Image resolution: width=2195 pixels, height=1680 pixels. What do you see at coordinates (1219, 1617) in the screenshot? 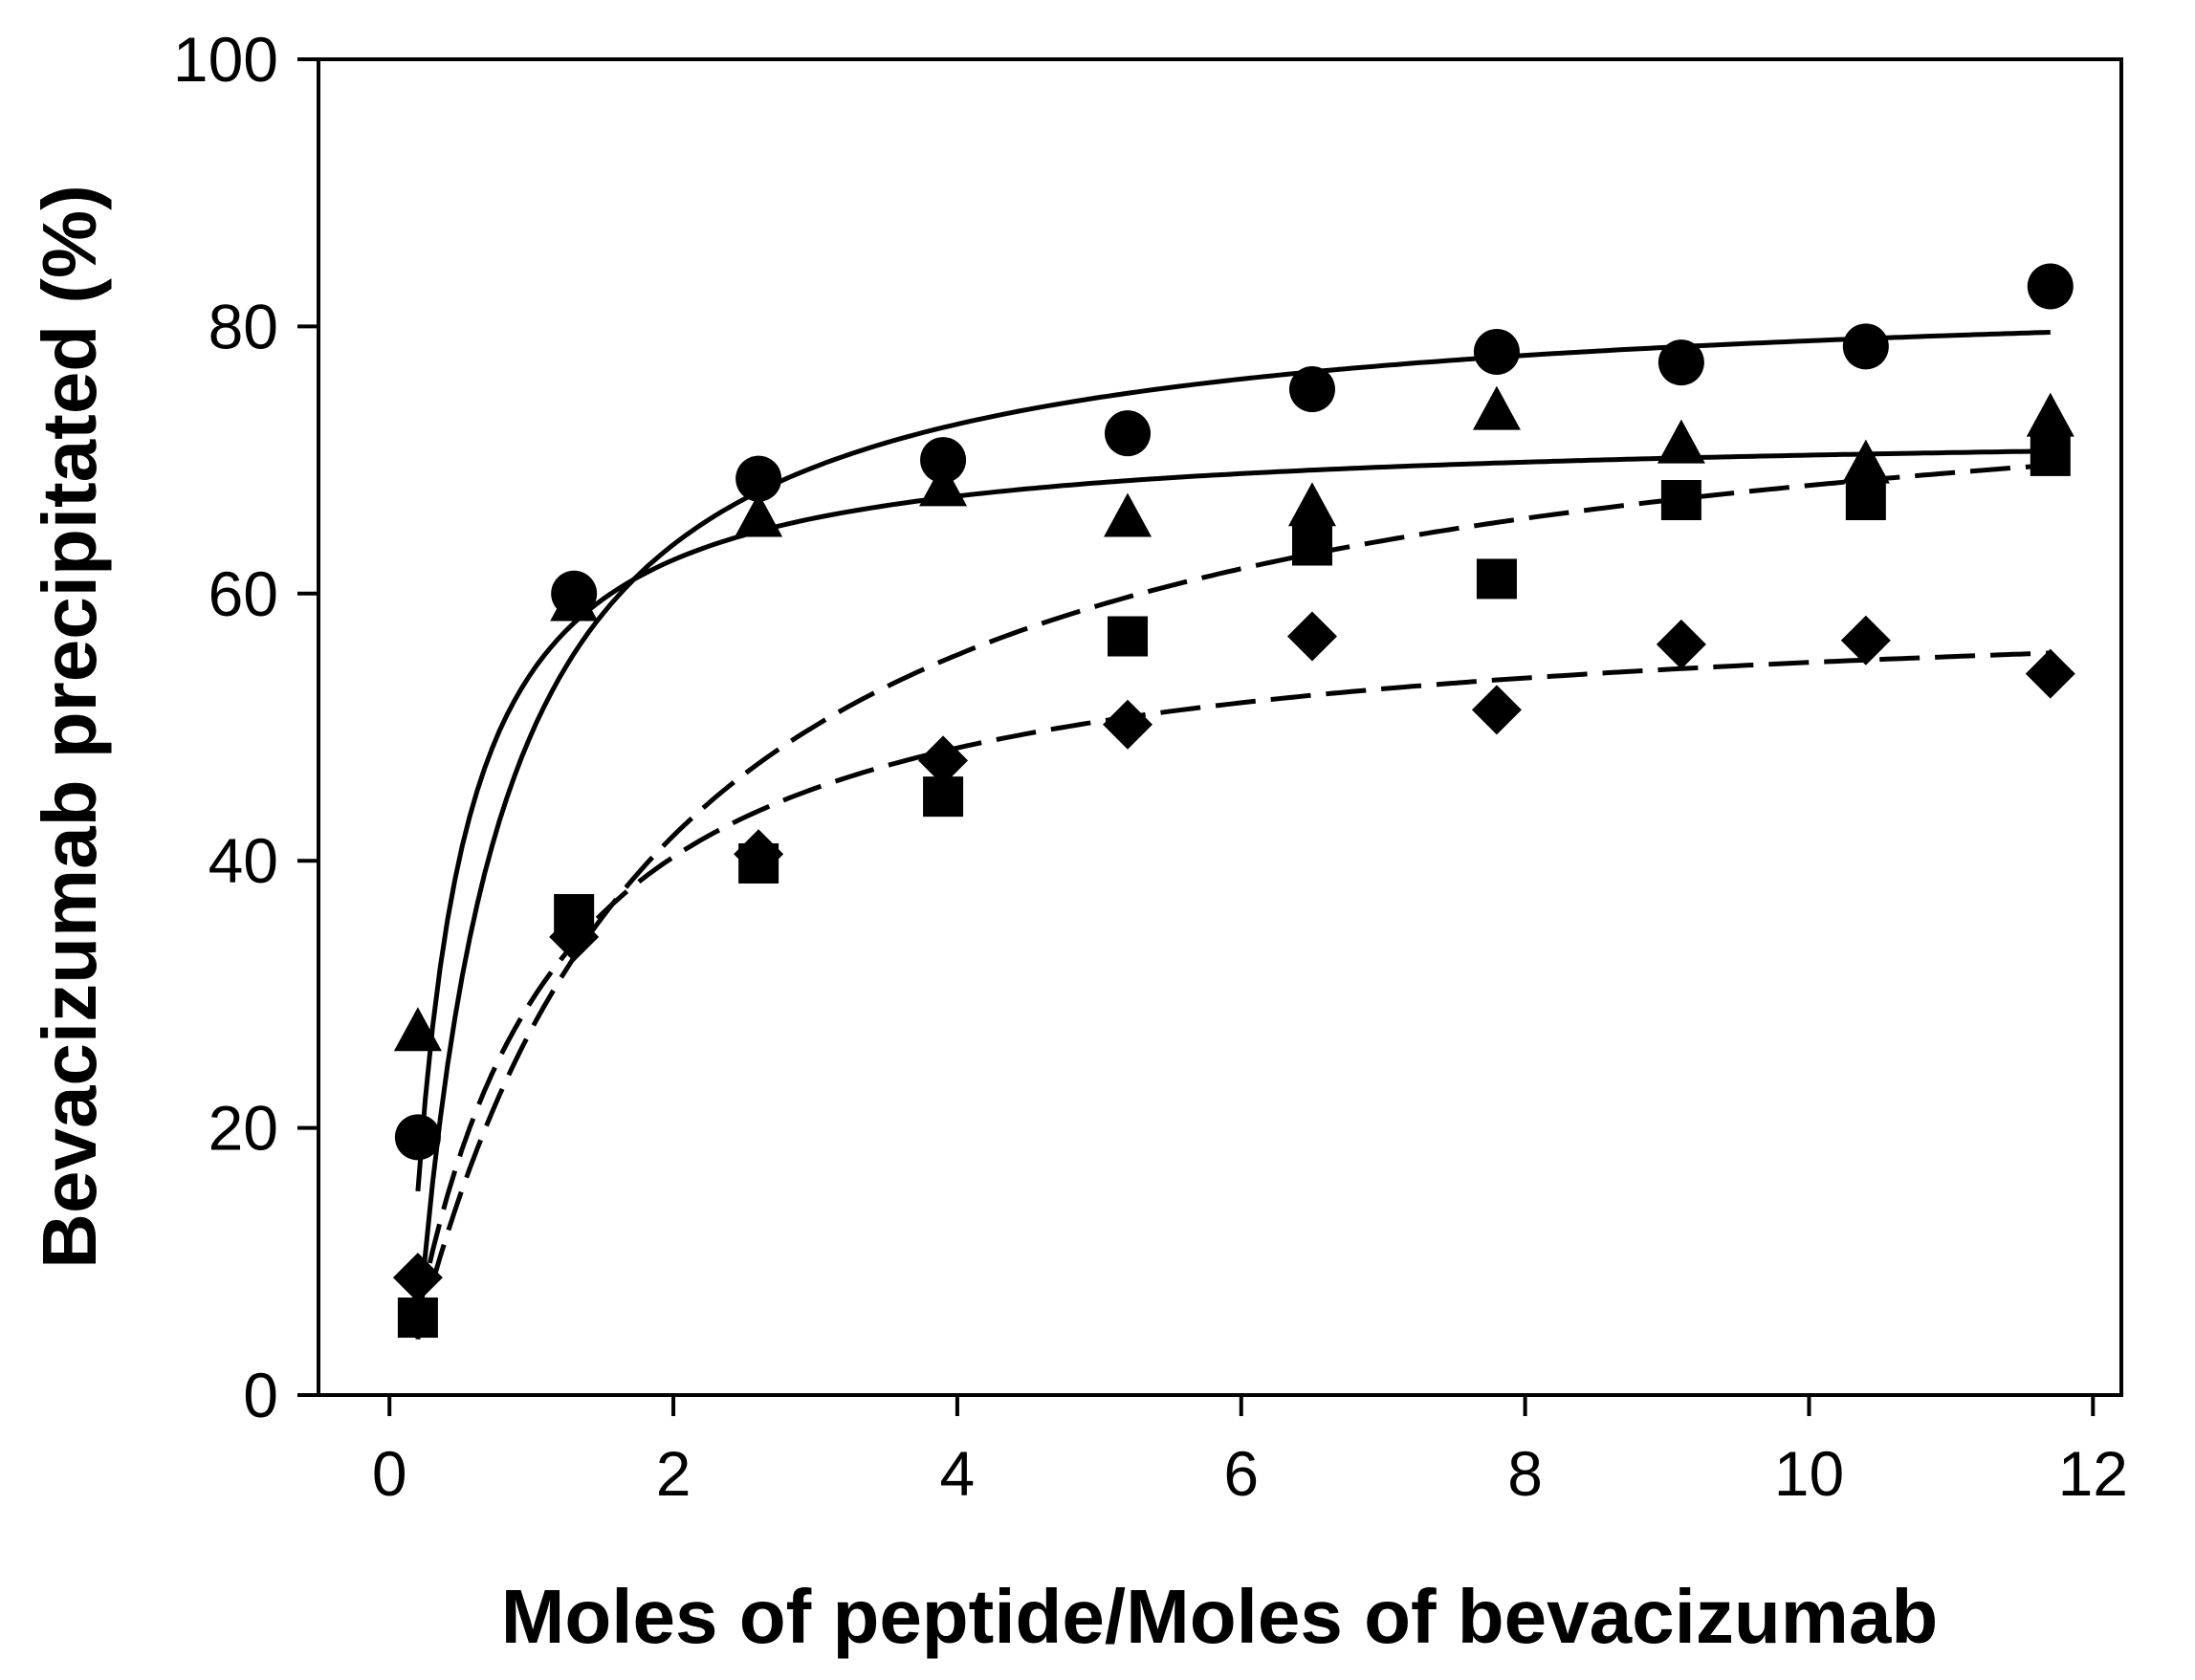
I see `x-axis-title: Moles of peptide/Moles of bevacizumab` at bounding box center [1219, 1617].